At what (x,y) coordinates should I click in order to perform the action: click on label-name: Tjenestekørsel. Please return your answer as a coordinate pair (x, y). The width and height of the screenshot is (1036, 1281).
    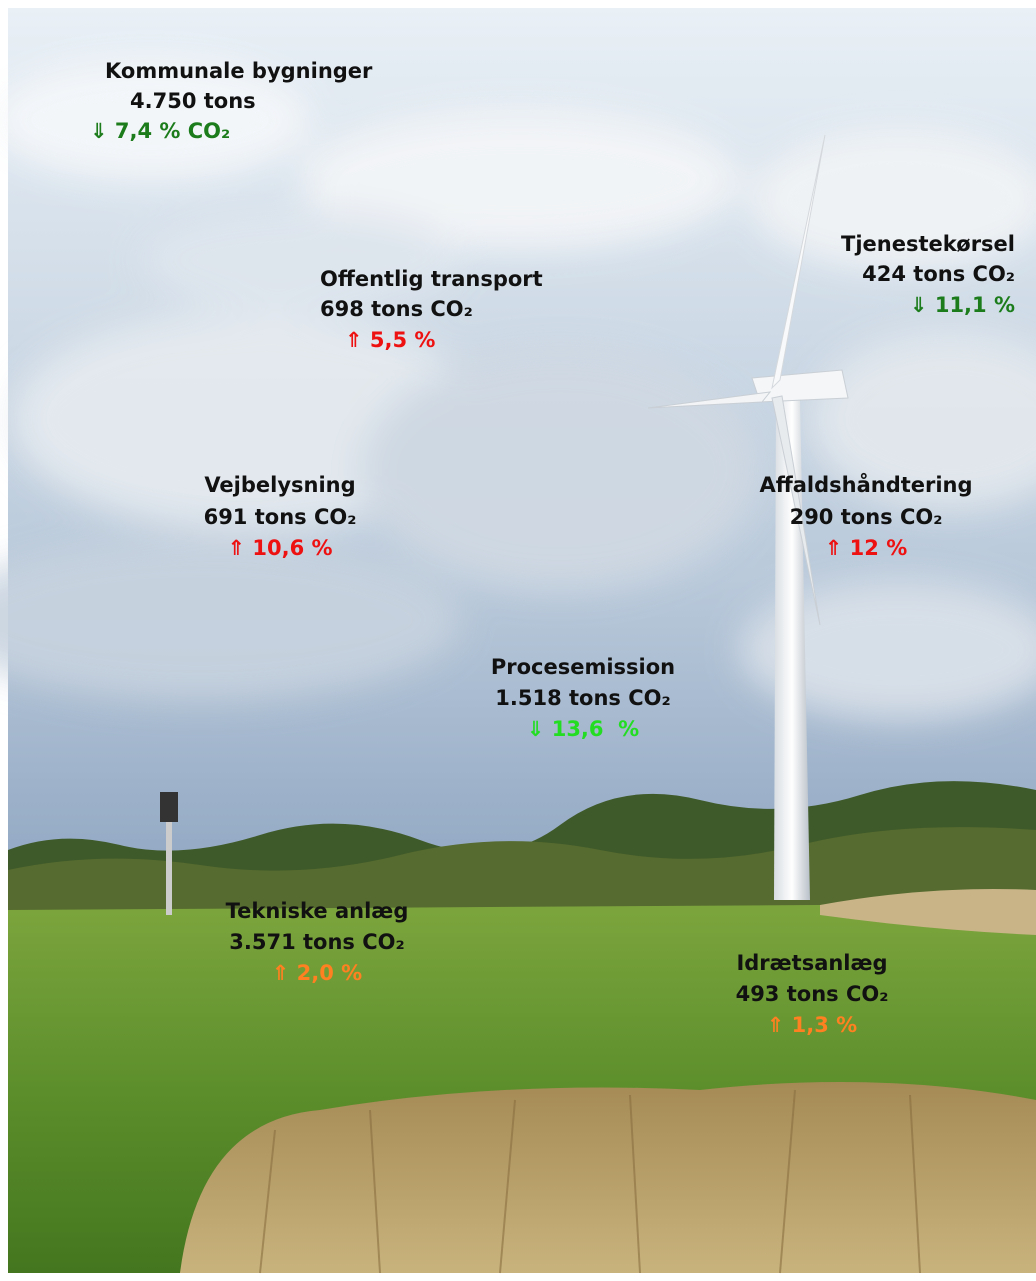
    Looking at the image, I should click on (928, 244).